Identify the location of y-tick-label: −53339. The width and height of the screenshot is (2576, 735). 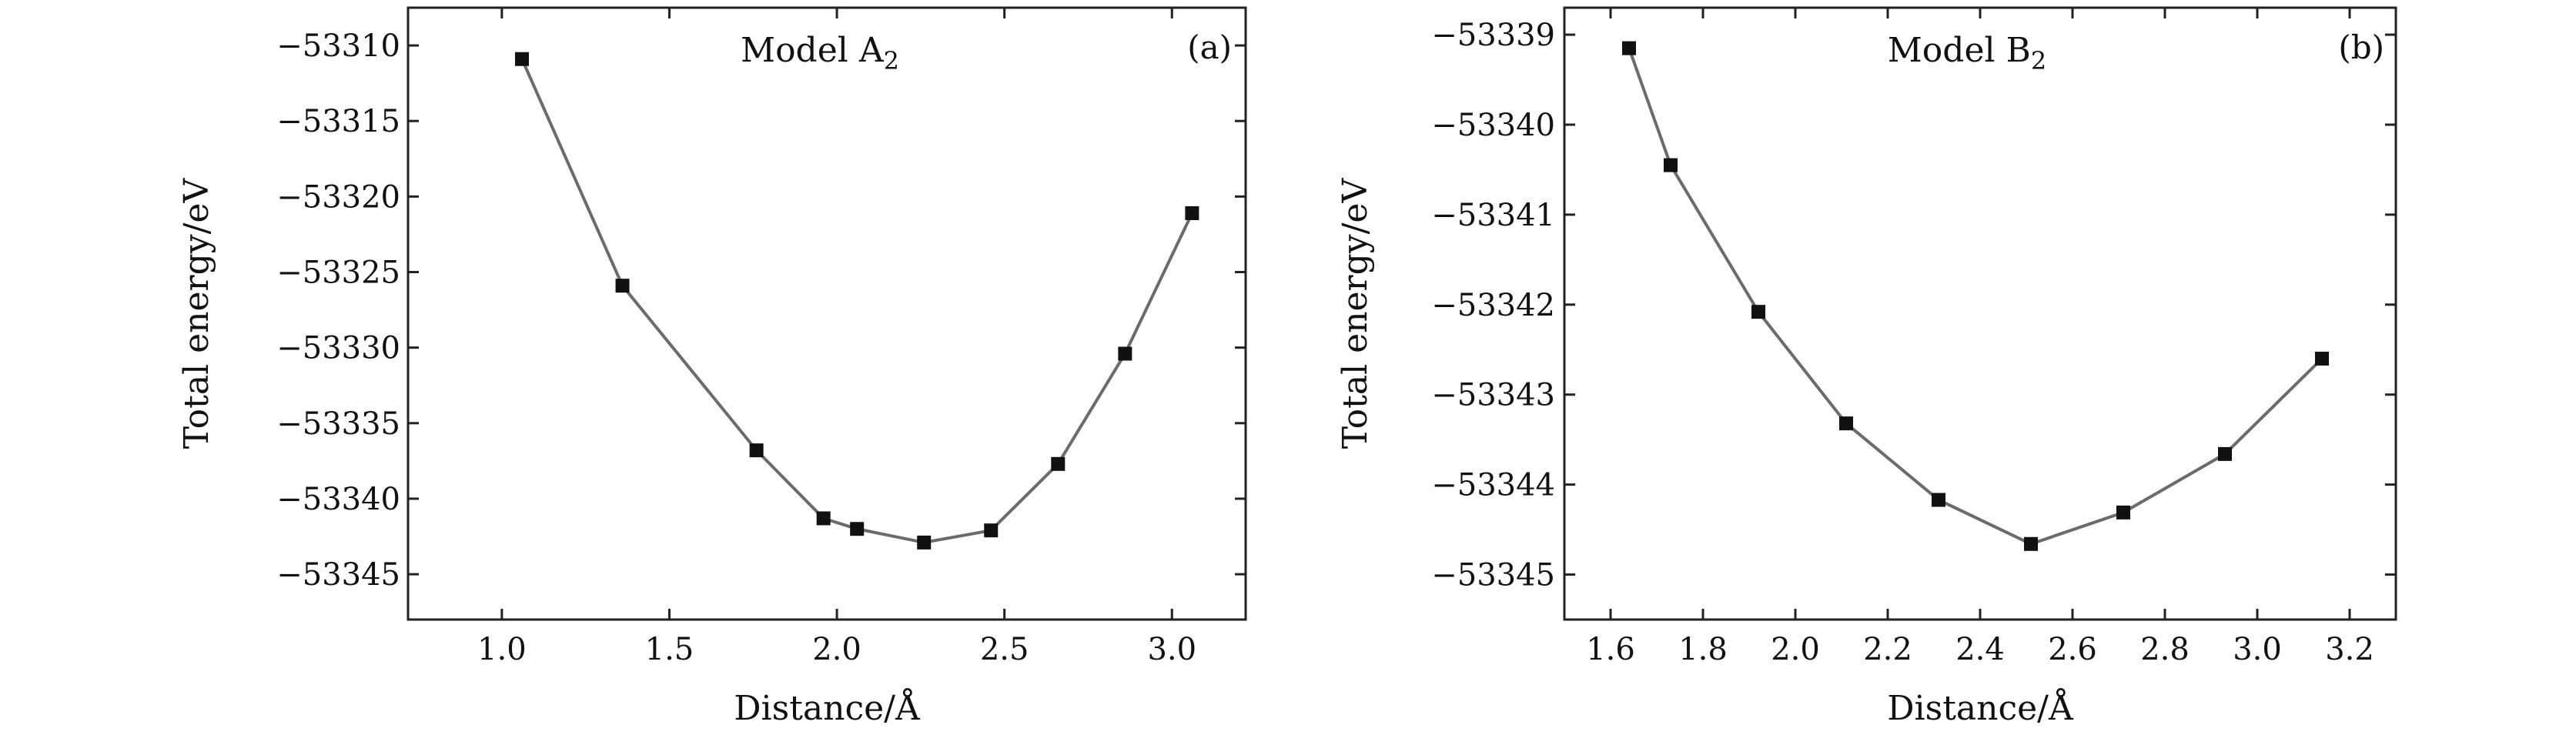
(1493, 36).